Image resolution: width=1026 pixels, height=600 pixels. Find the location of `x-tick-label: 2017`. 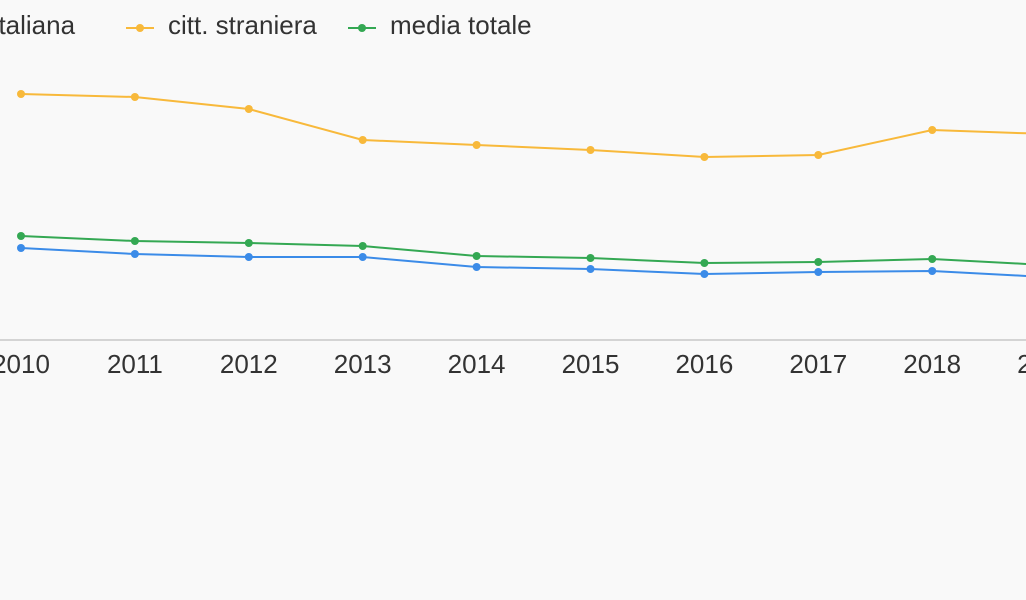

x-tick-label: 2017 is located at coordinates (818, 364).